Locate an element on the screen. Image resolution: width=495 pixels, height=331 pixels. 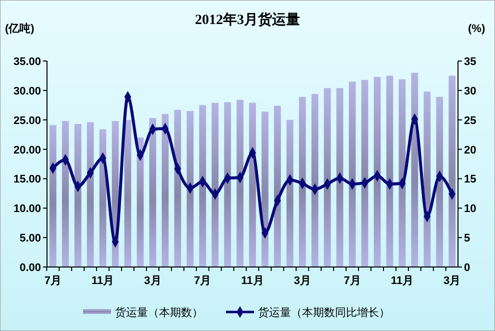
y2-tick-label: 30 is located at coordinates (470, 91).